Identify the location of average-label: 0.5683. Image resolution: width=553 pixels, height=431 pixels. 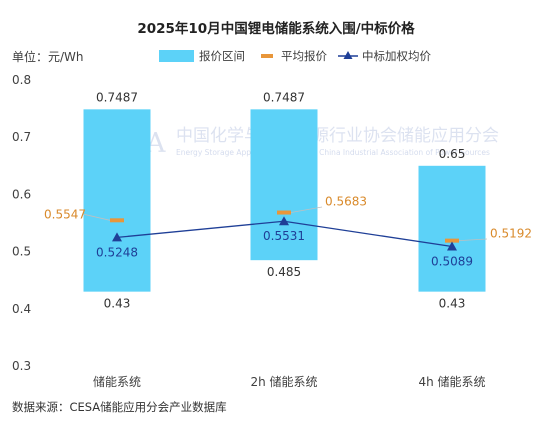
(346, 201).